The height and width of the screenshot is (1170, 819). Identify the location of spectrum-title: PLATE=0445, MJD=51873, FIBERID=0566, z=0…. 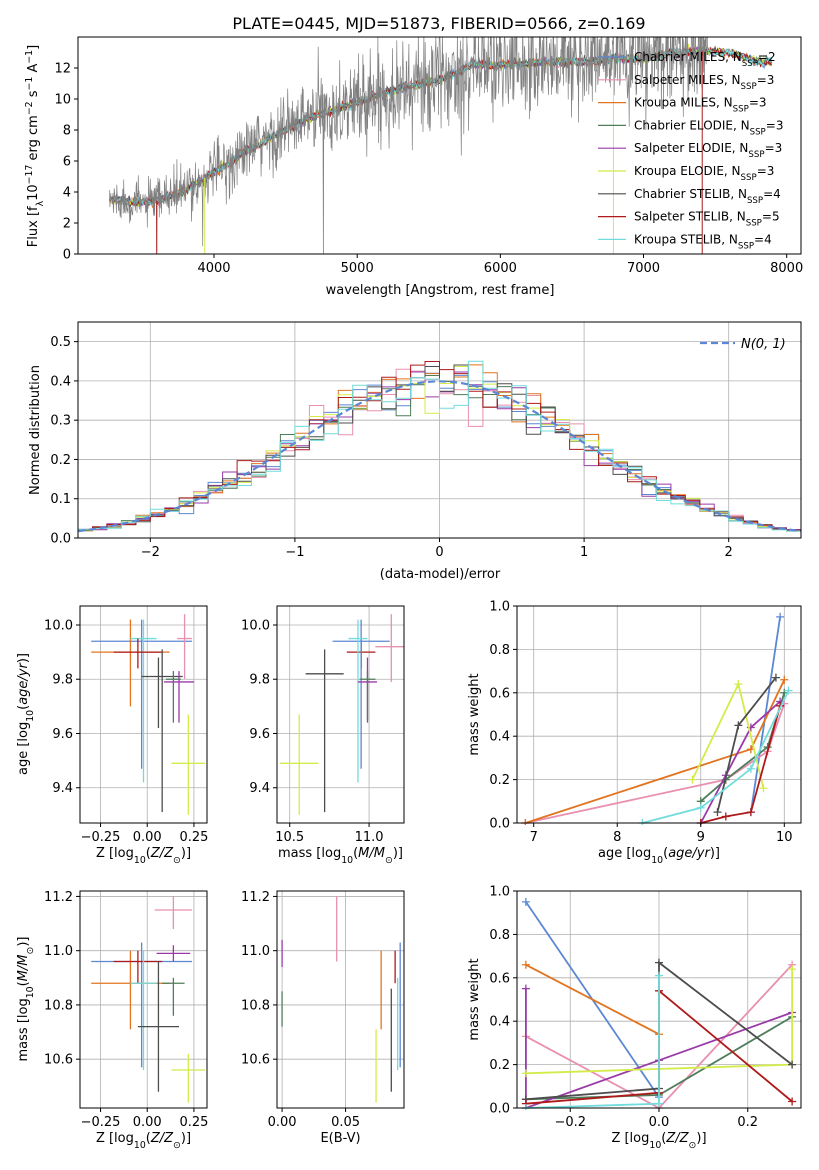
(438, 23).